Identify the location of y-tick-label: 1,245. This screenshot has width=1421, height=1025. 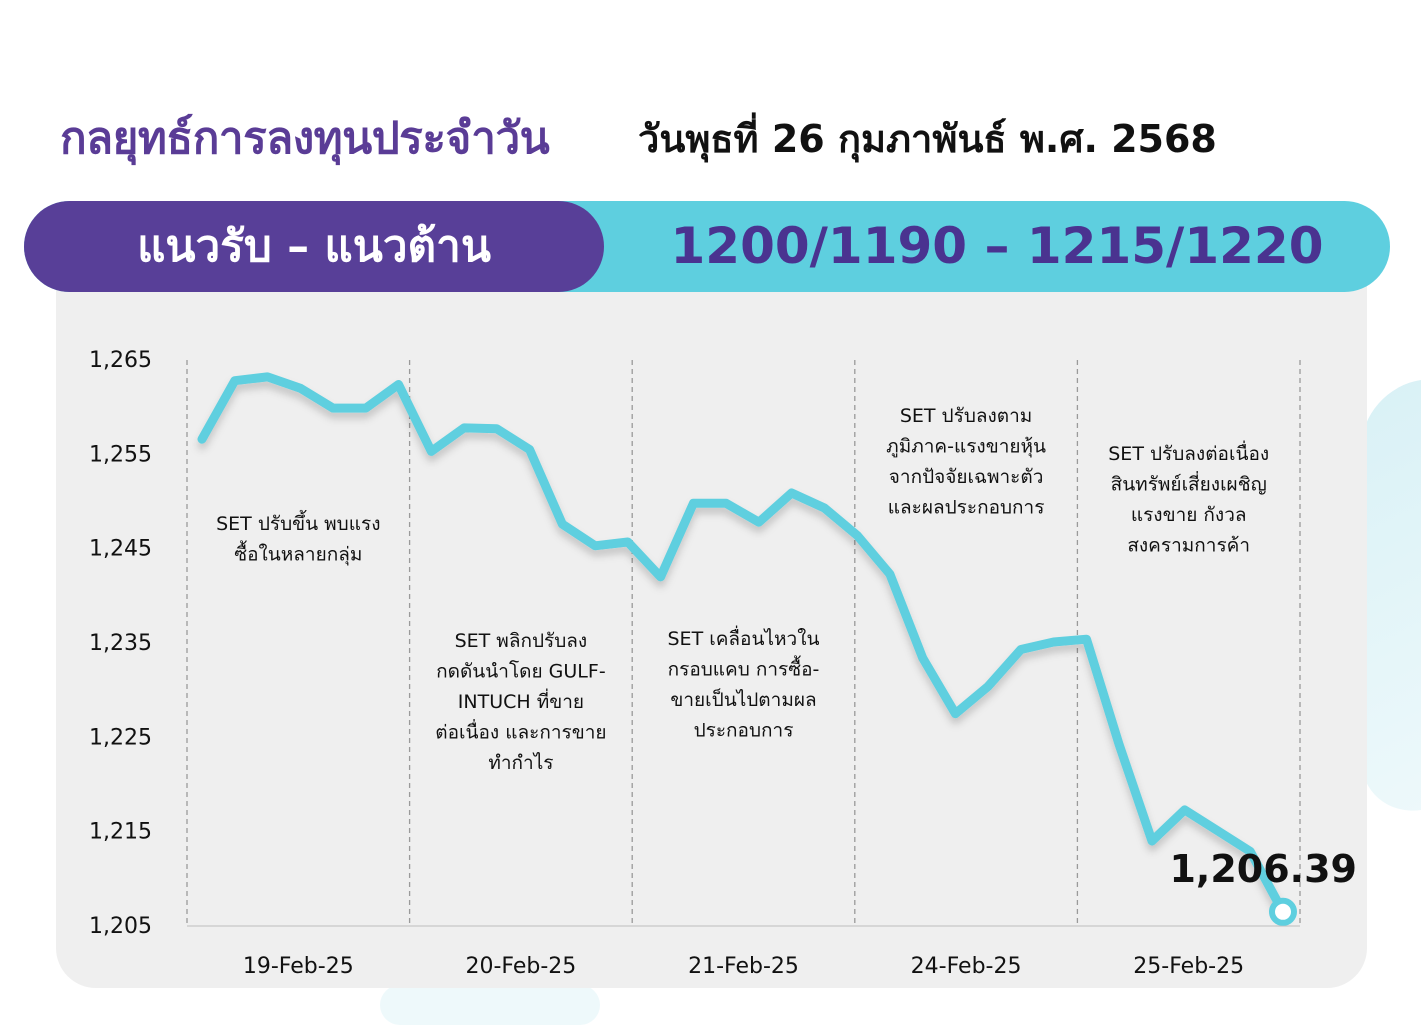
(120, 549).